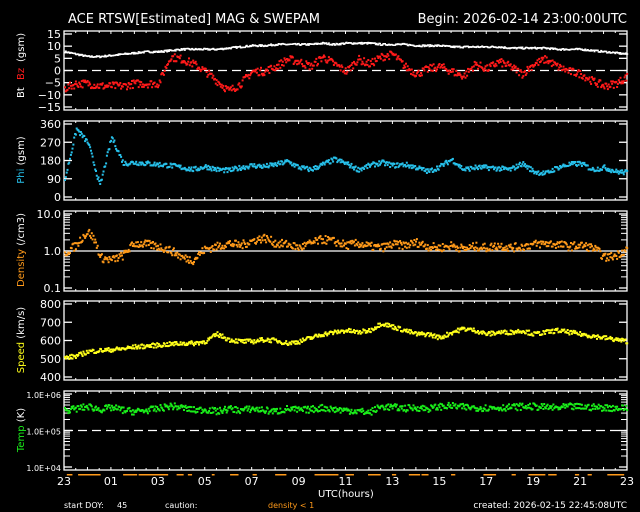  I want to click on series-phi, so click(346, 156).